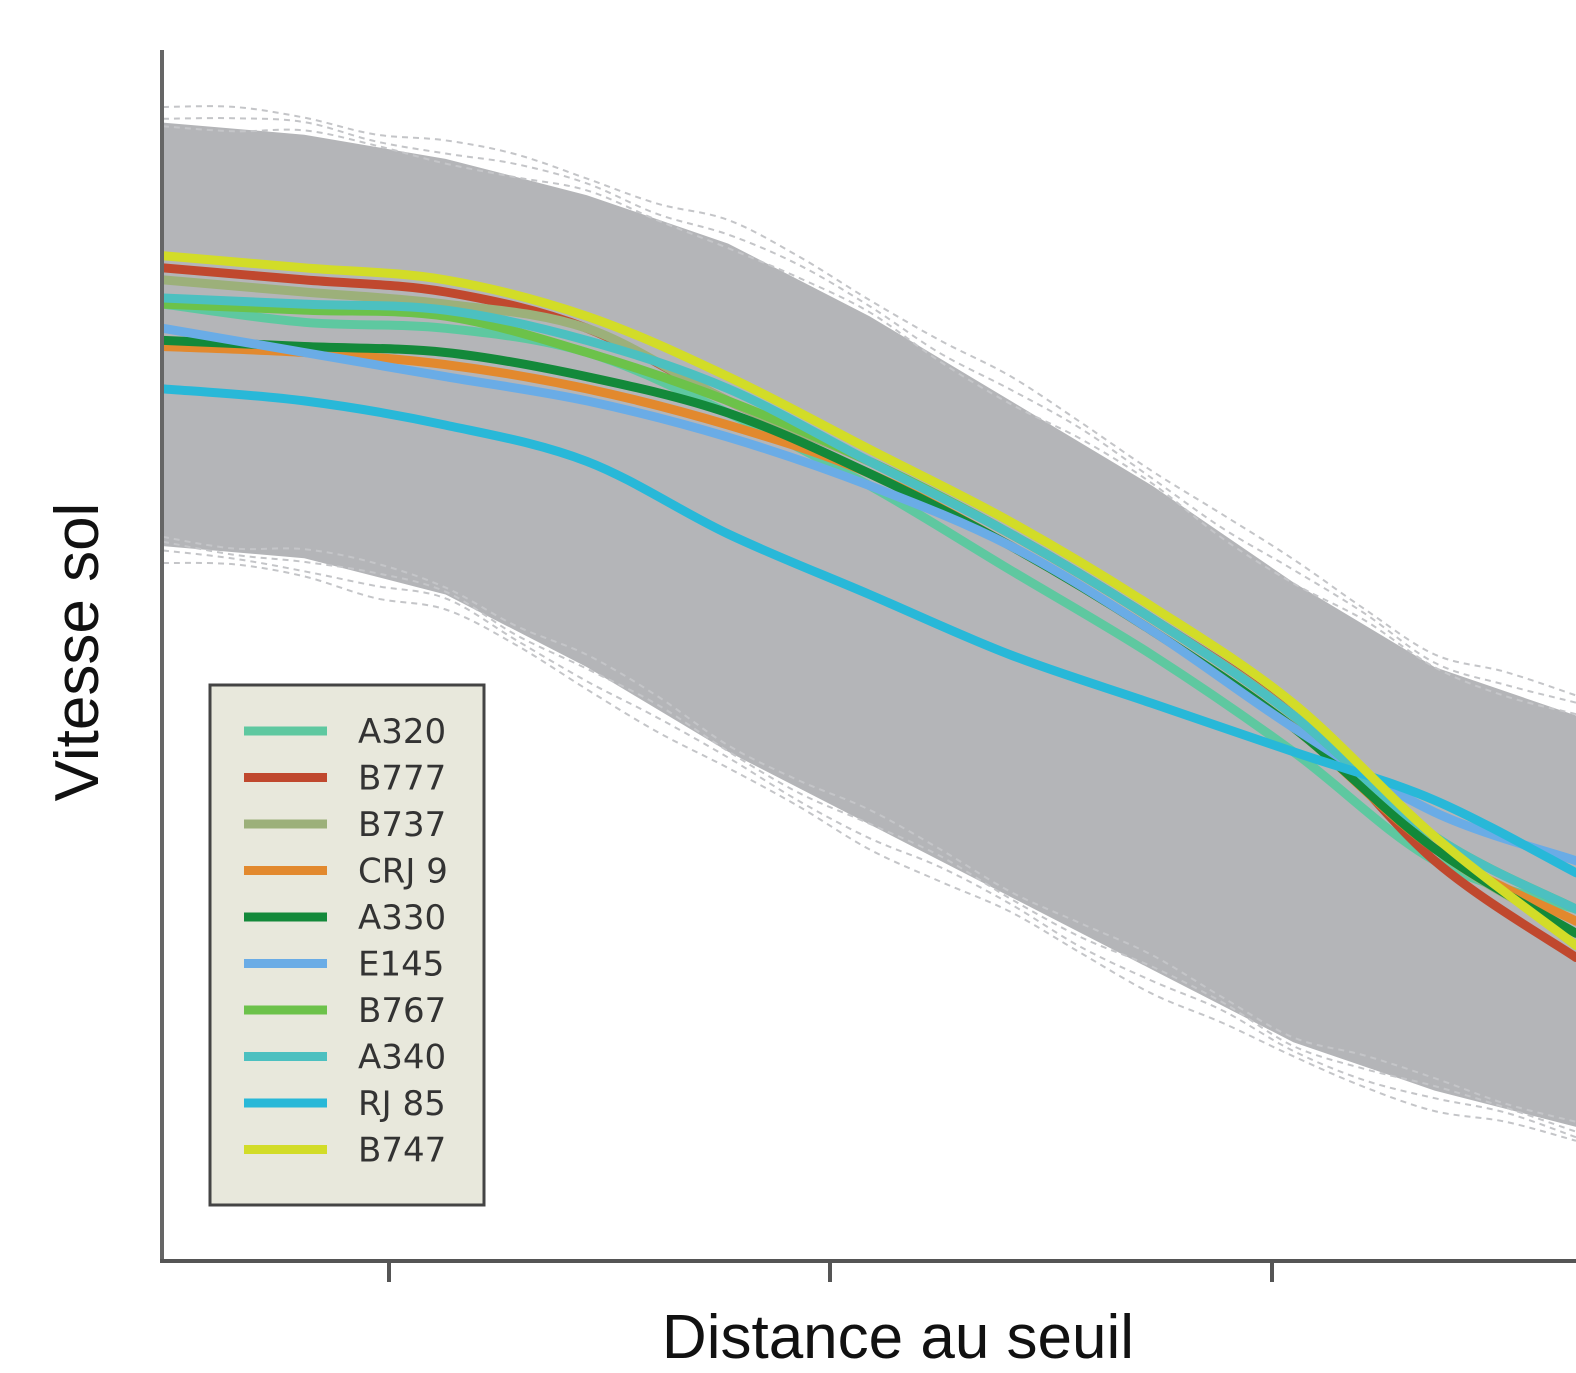  What do you see at coordinates (345, 1104) in the screenshot?
I see `legend-item: RJ 85` at bounding box center [345, 1104].